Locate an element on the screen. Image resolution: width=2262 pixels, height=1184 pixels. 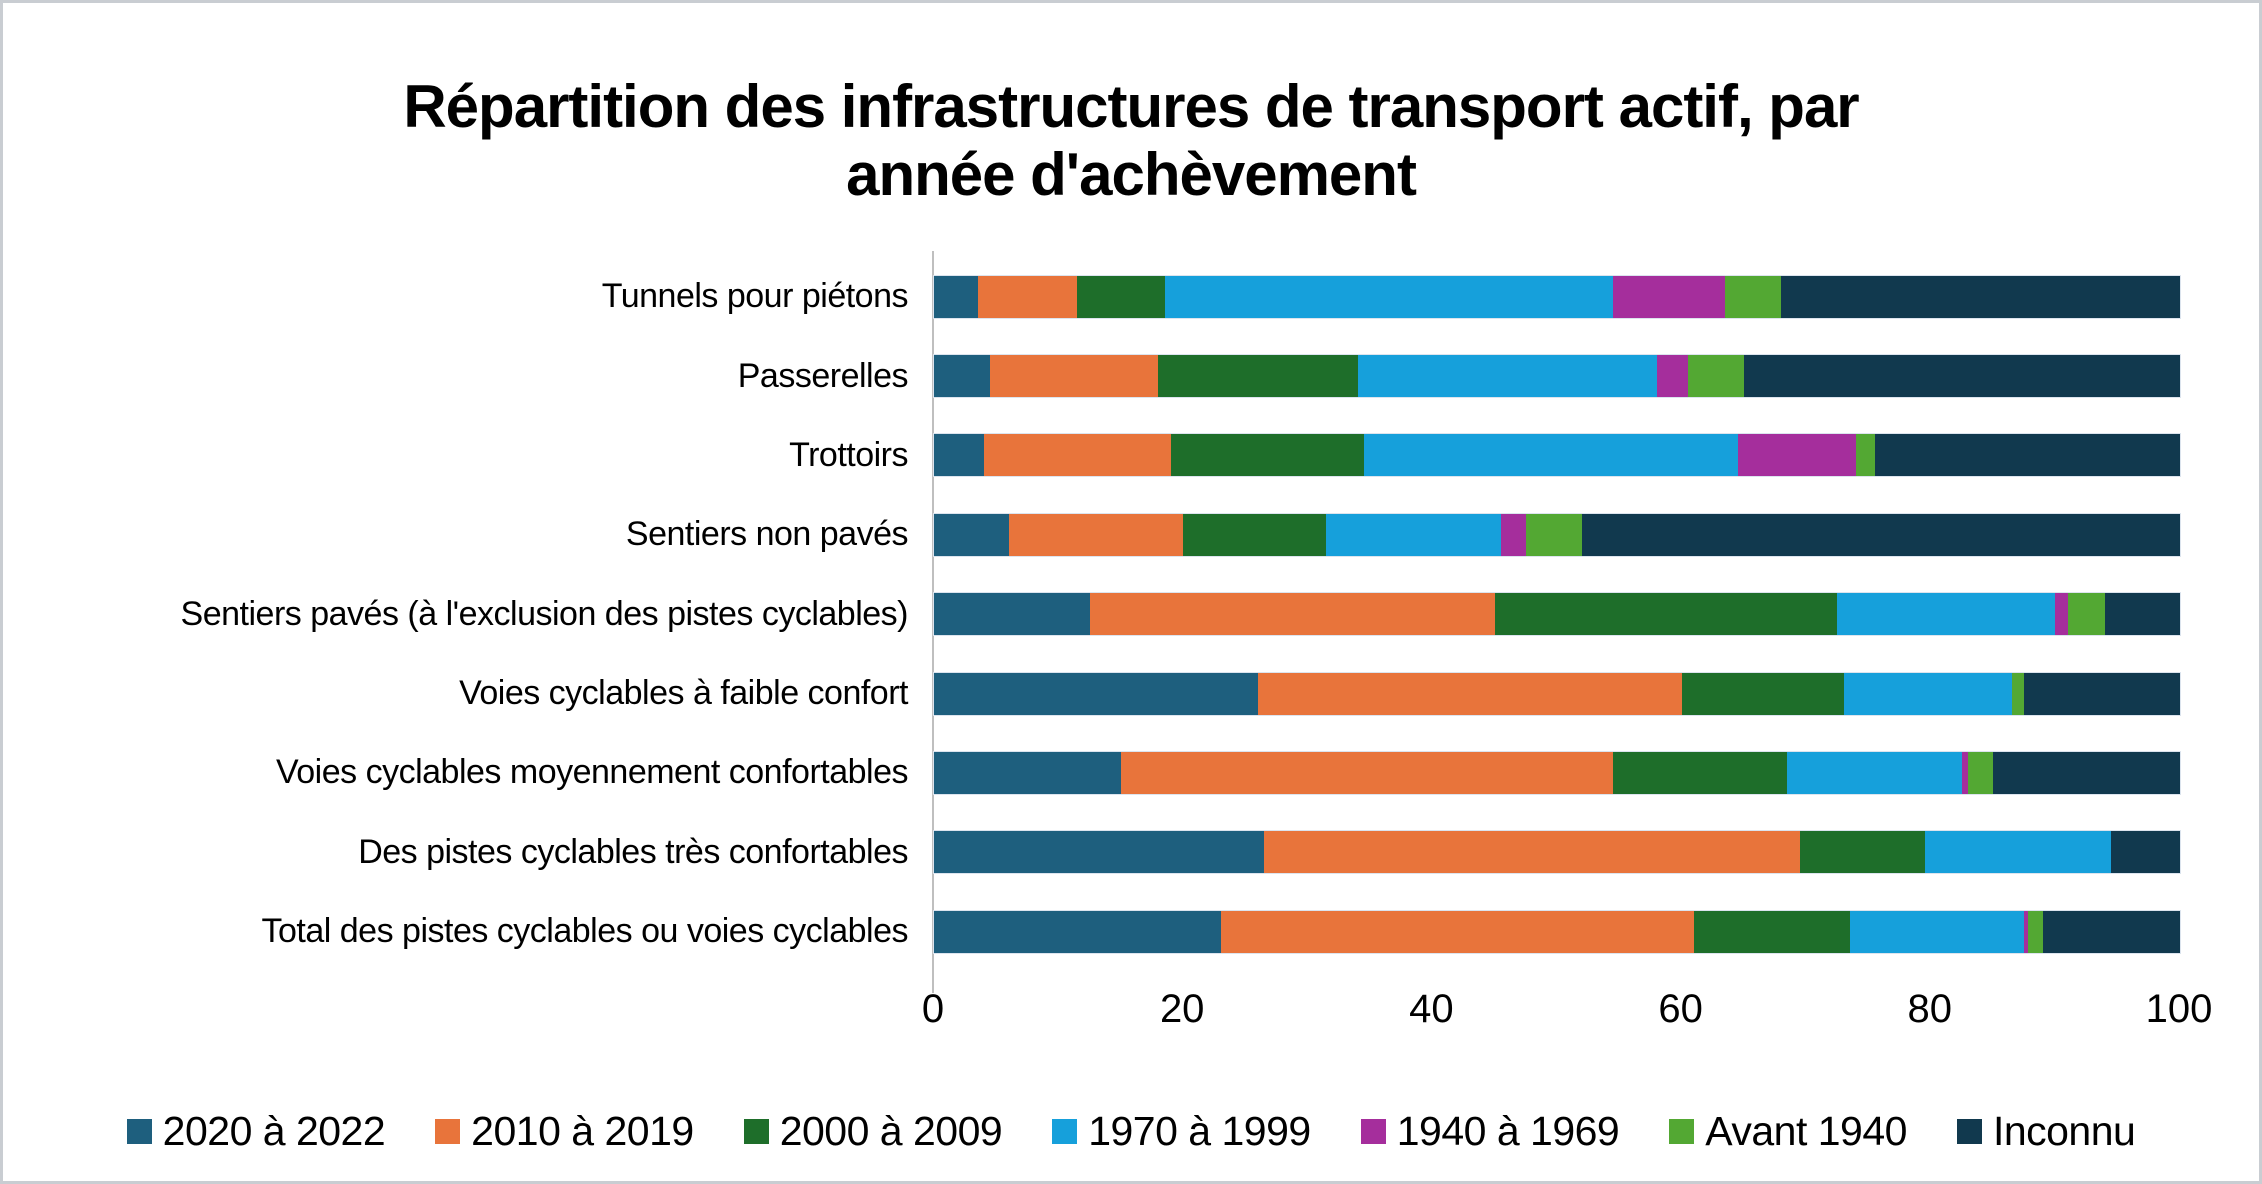
legend-item: 1970 à 1999 is located at coordinates (1181, 1131).